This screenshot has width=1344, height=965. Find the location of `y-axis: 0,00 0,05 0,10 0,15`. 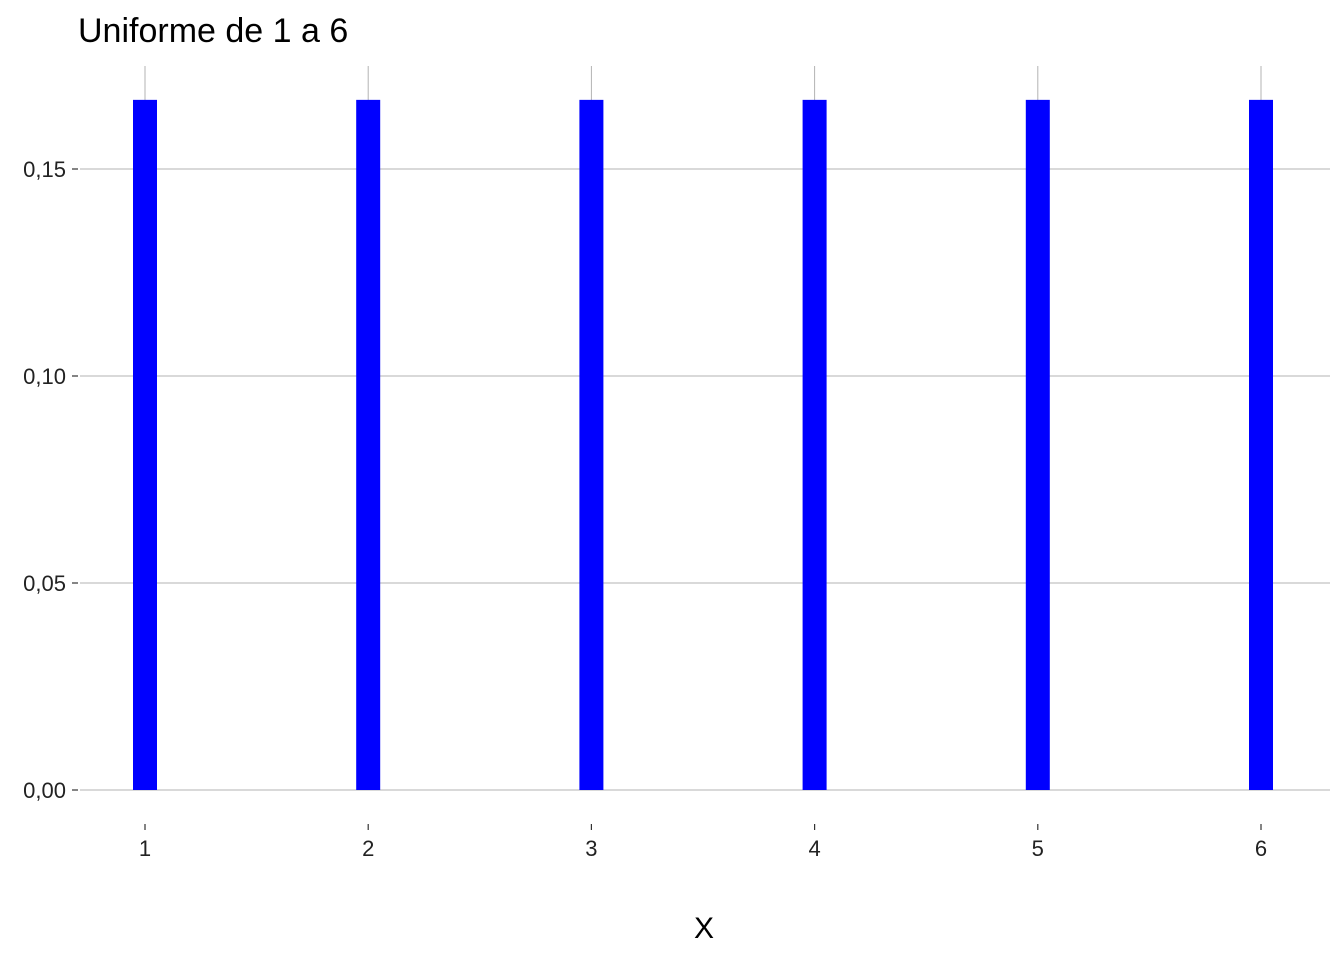

y-axis: 0,00 0,05 0,10 0,15 is located at coordinates (50, 480).